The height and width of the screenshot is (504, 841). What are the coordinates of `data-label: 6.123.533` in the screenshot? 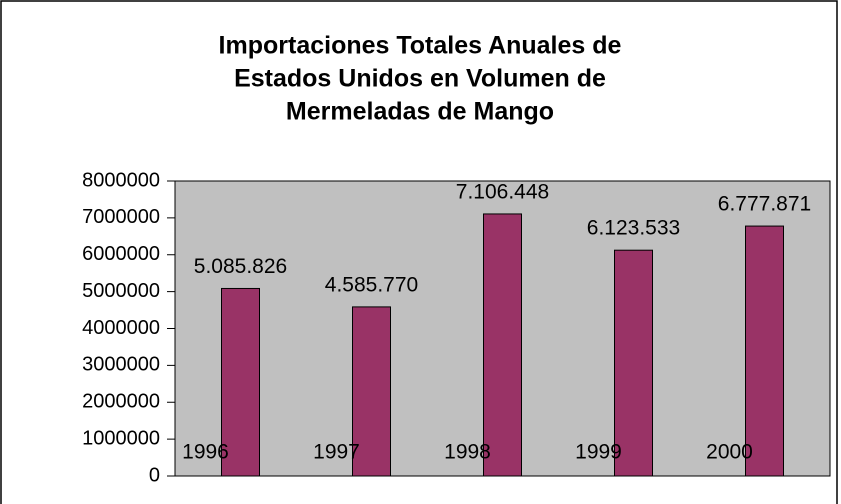 It's located at (633, 228).